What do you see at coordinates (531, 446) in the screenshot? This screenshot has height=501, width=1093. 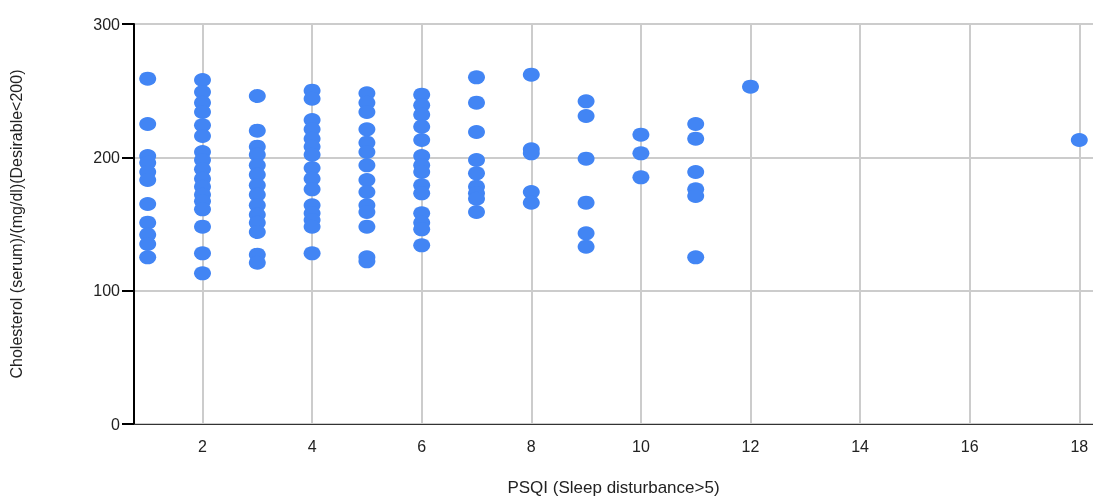 I see `x-tick-label: 8` at bounding box center [531, 446].